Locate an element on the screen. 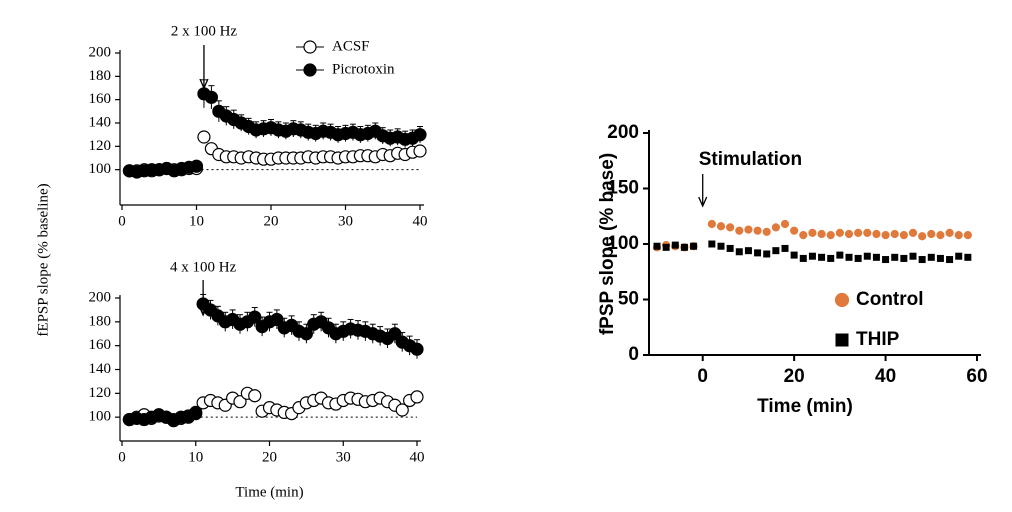  y-axis-label: fPSP slope (% base) is located at coordinates (607, 244).